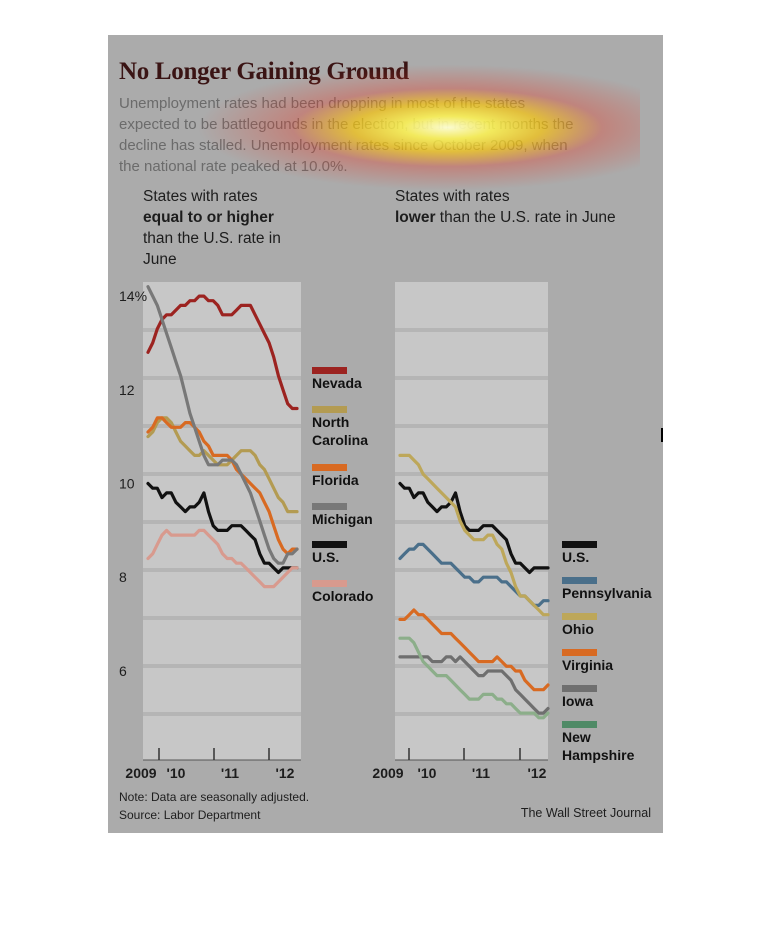  I want to click on legend-label: Virginia, so click(587, 665).